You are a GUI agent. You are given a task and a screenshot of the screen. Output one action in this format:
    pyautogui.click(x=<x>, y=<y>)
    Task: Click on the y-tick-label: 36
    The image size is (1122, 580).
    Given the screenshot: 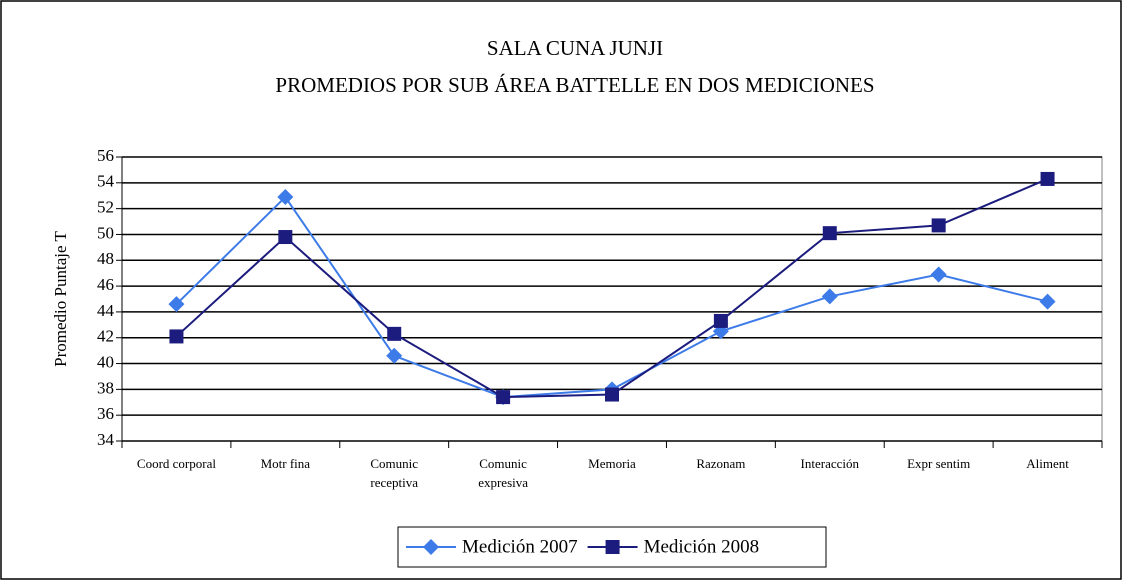 What is the action you would take?
    pyautogui.click(x=105, y=413)
    